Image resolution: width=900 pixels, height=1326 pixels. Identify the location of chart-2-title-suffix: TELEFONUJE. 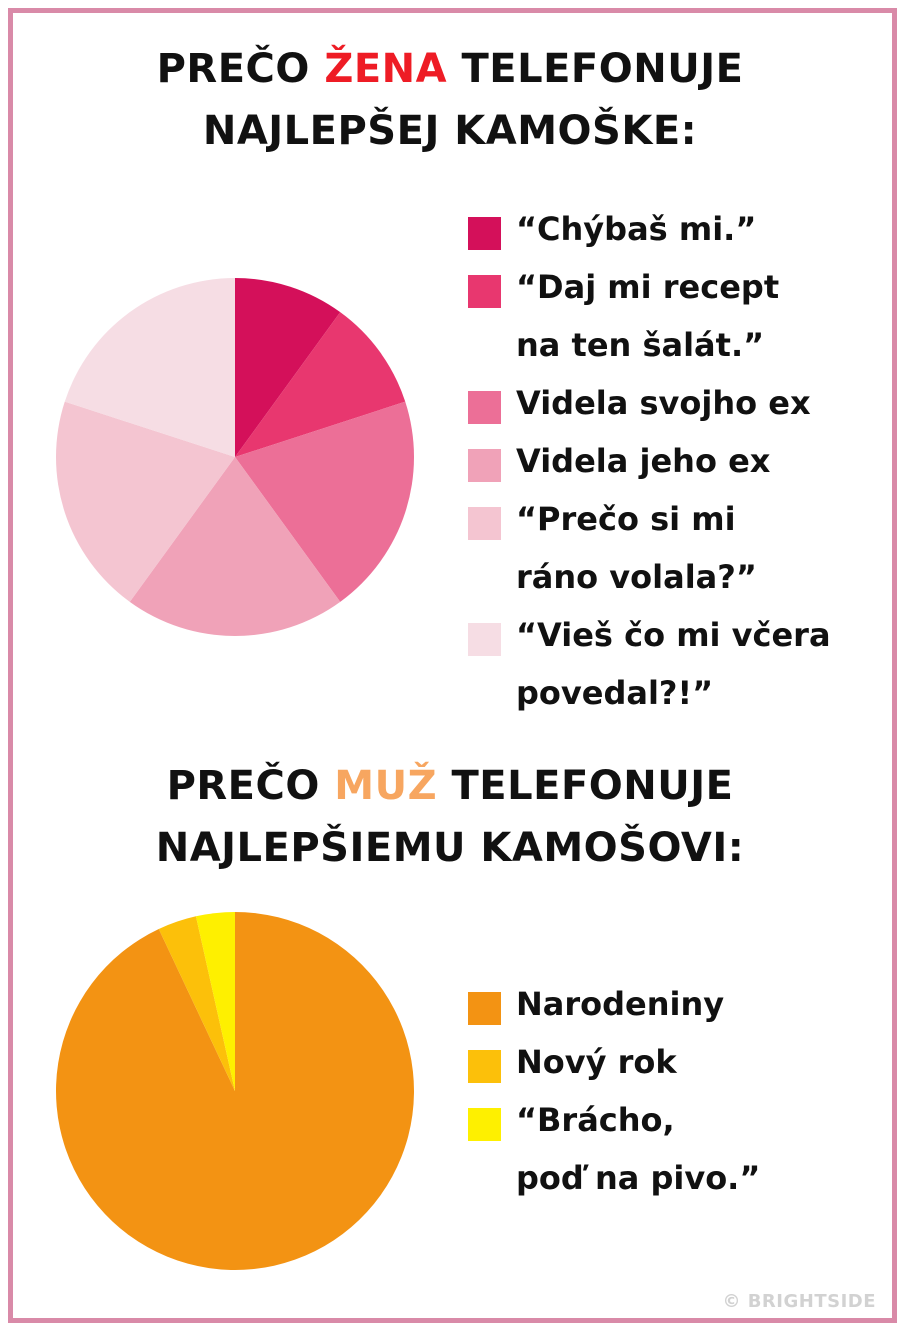
(585, 786).